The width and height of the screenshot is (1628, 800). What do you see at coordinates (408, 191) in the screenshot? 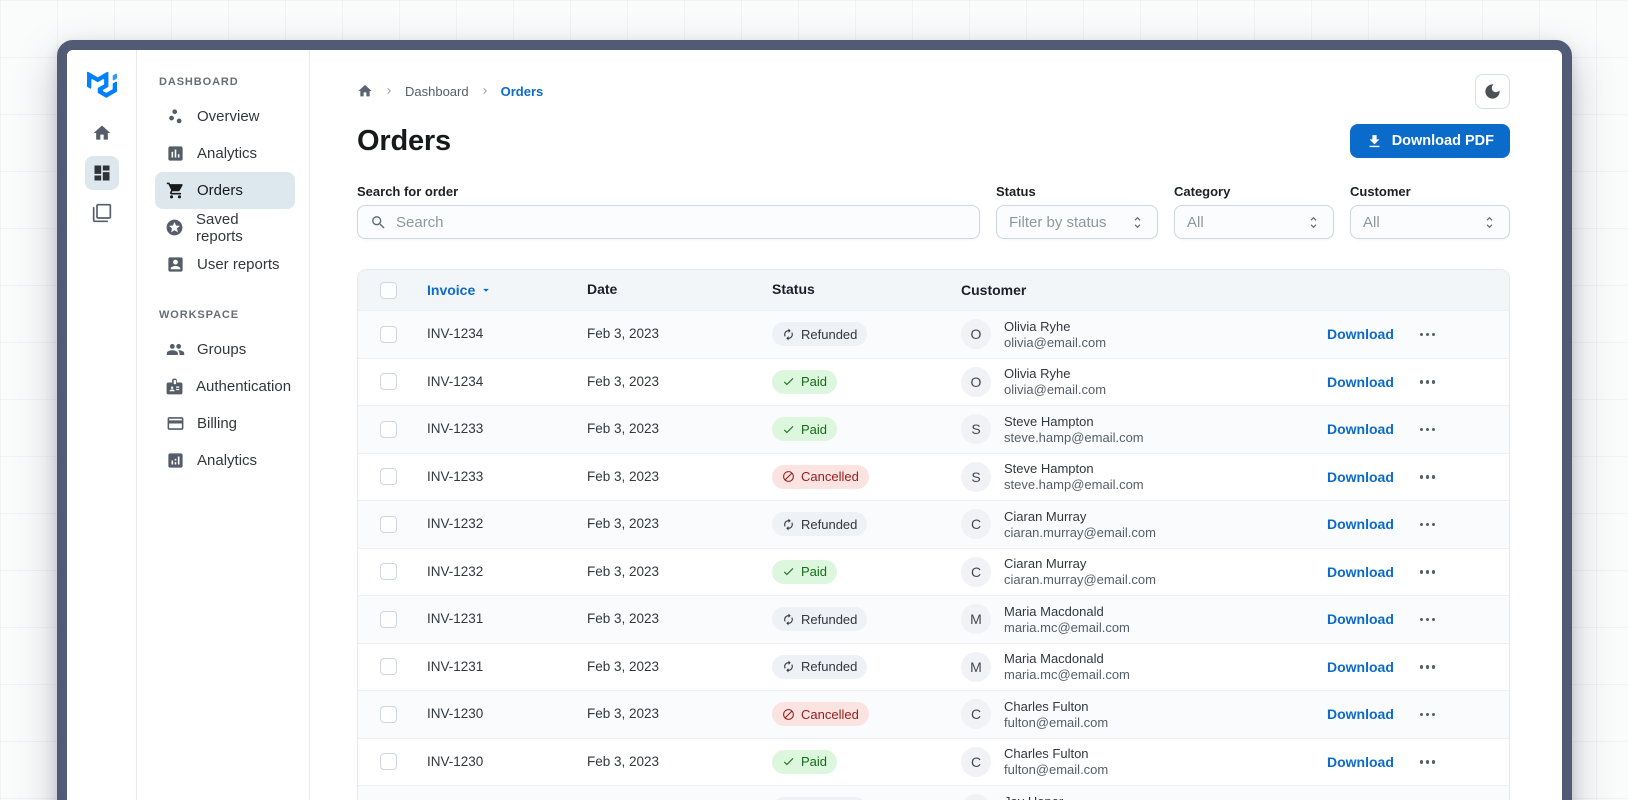
I see `search-label: Search for order` at bounding box center [408, 191].